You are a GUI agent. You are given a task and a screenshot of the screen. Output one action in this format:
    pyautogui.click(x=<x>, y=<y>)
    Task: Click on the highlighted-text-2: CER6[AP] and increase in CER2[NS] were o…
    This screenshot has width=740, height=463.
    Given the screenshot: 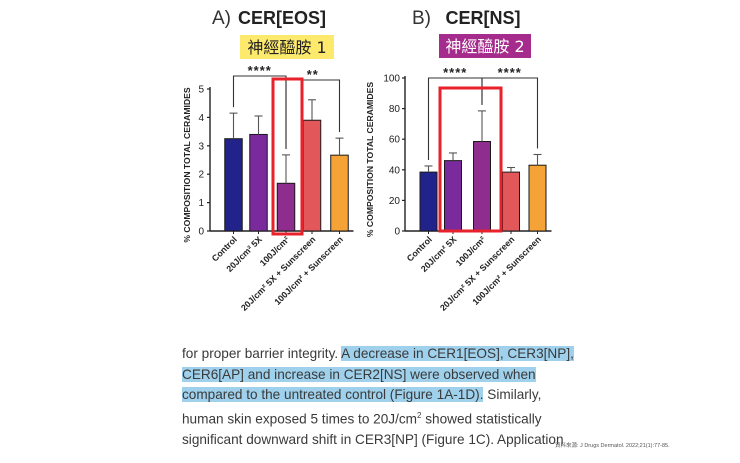 What is the action you would take?
    pyautogui.click(x=359, y=374)
    